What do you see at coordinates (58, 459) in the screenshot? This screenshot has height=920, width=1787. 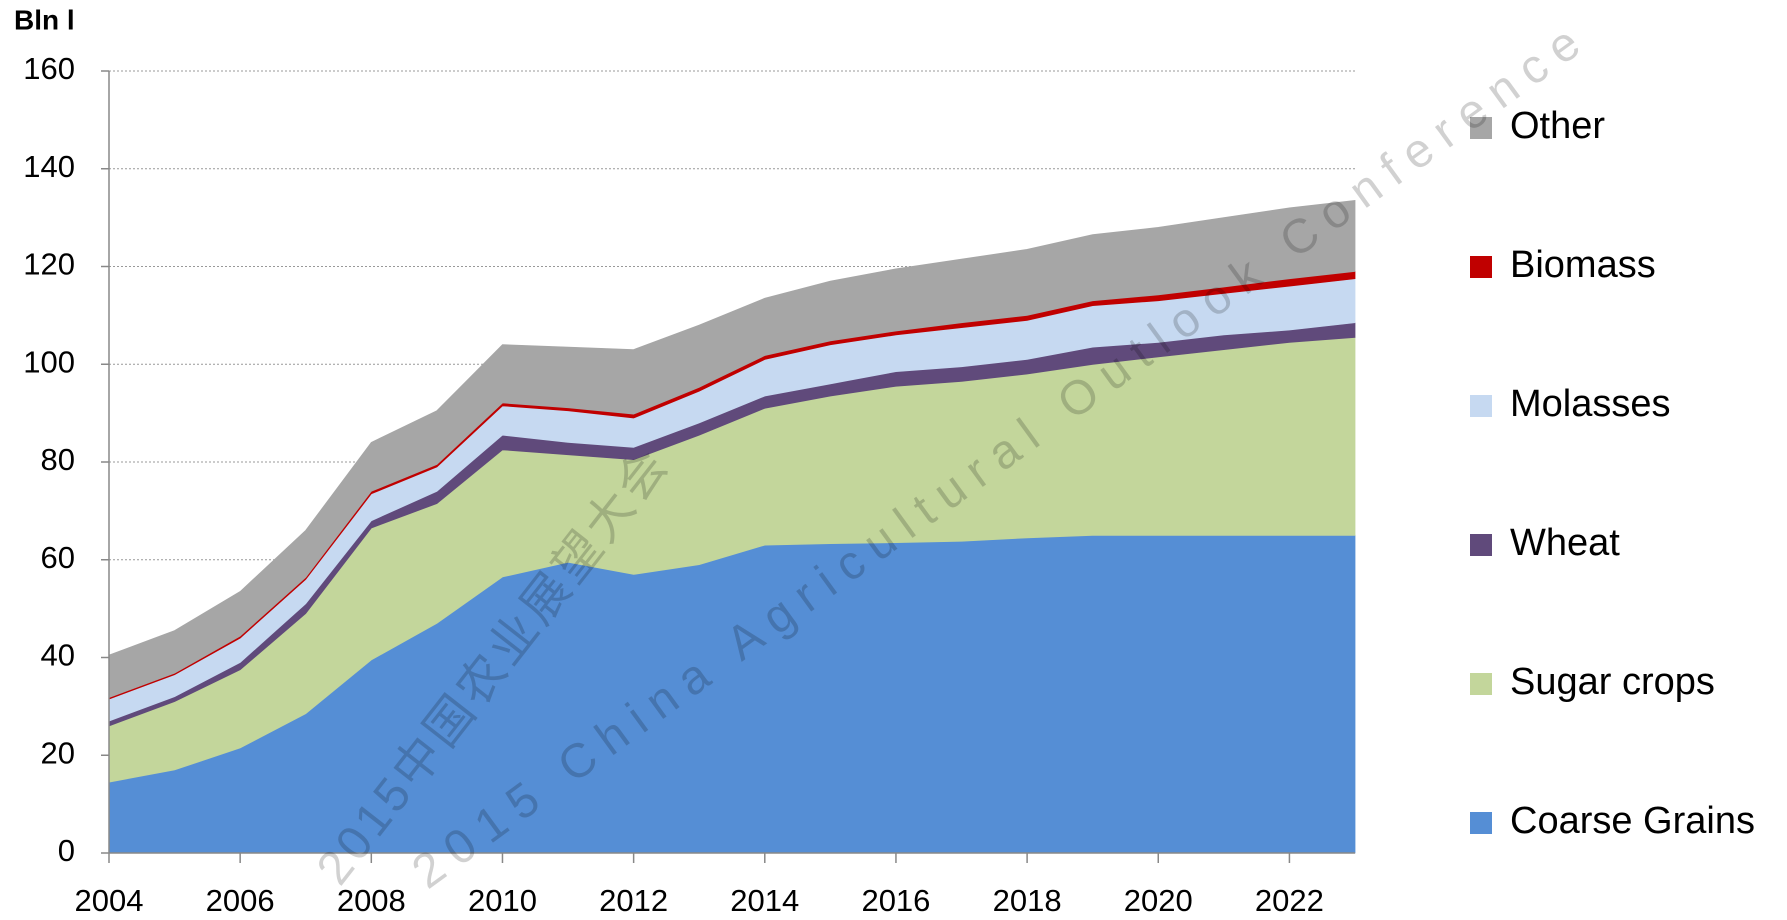 I see `y-tick-label: 80` at bounding box center [58, 459].